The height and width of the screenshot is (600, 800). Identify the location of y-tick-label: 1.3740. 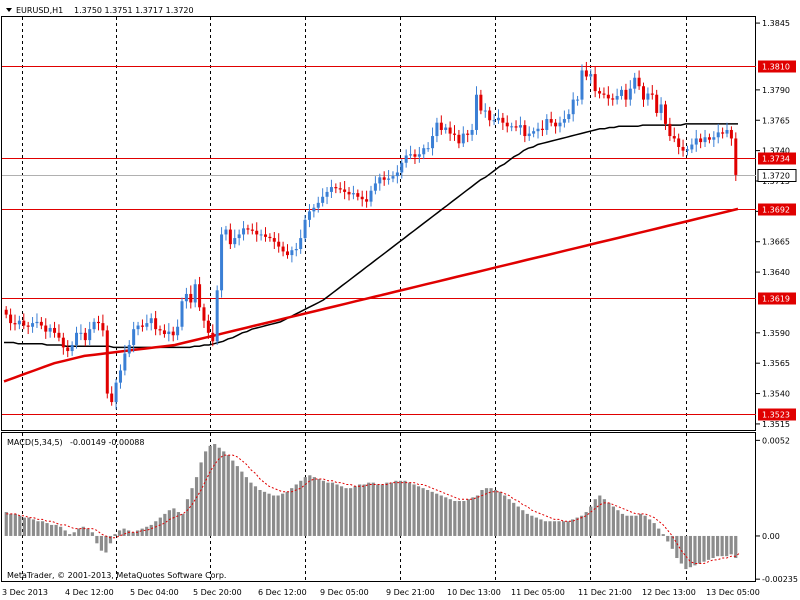
(776, 151).